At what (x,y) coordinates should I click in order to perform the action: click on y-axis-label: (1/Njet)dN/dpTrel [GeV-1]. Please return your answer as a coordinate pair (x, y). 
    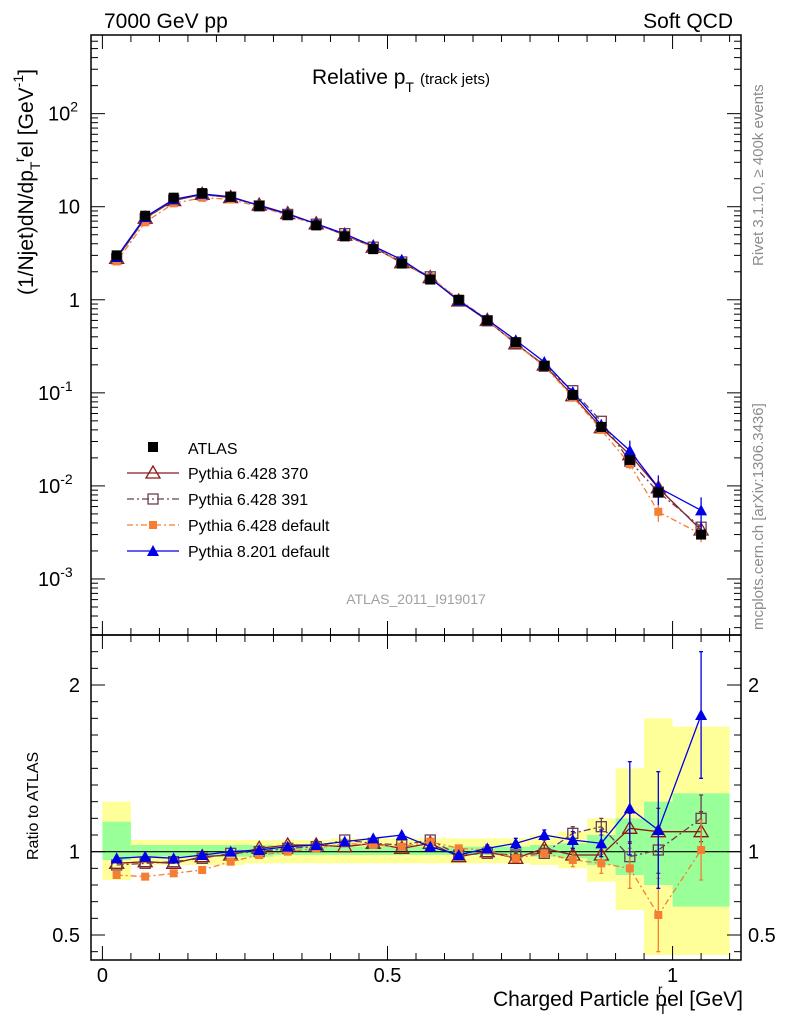
    Looking at the image, I should click on (26, 182).